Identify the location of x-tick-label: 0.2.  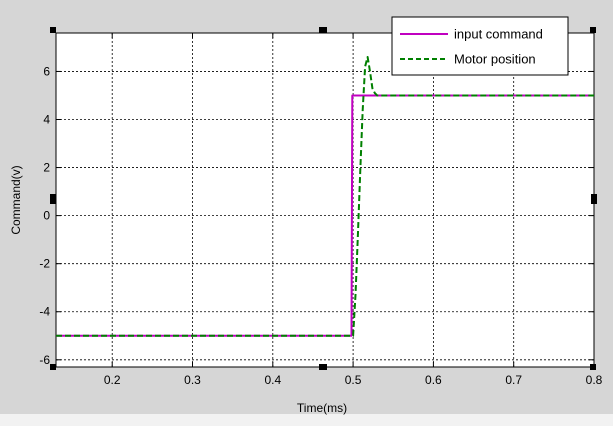
(112, 380).